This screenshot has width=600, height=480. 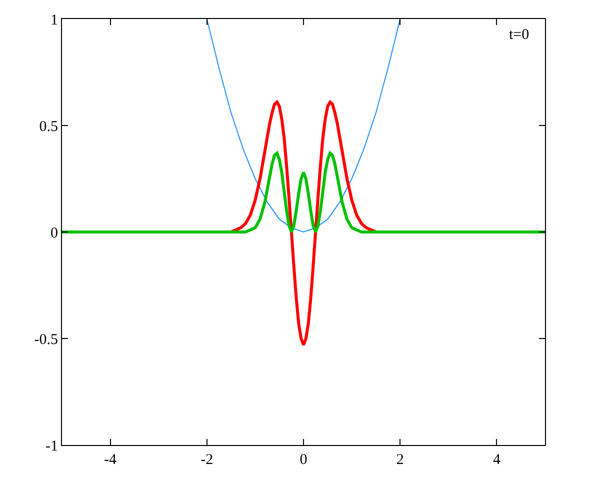 What do you see at coordinates (496, 460) in the screenshot?
I see `x-tick-label: 4` at bounding box center [496, 460].